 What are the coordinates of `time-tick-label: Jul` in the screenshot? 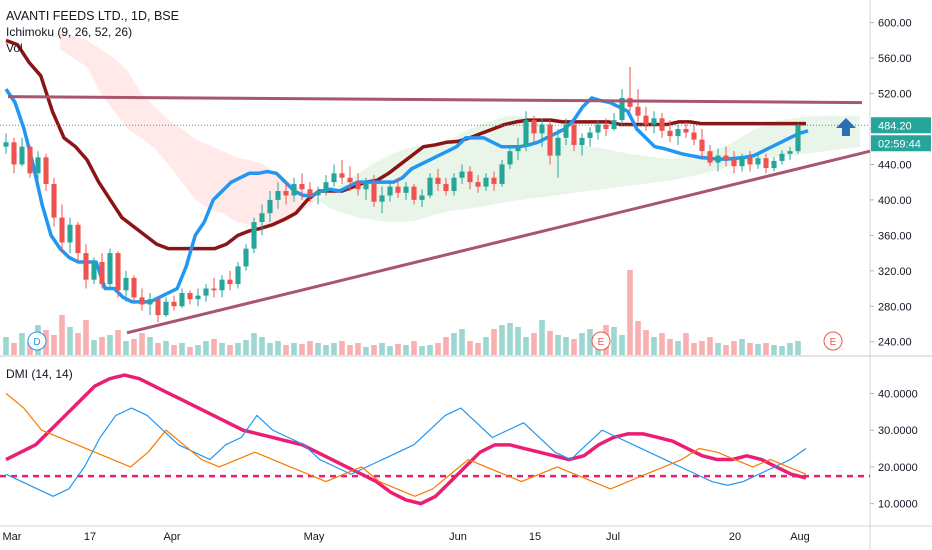 It's located at (613, 537).